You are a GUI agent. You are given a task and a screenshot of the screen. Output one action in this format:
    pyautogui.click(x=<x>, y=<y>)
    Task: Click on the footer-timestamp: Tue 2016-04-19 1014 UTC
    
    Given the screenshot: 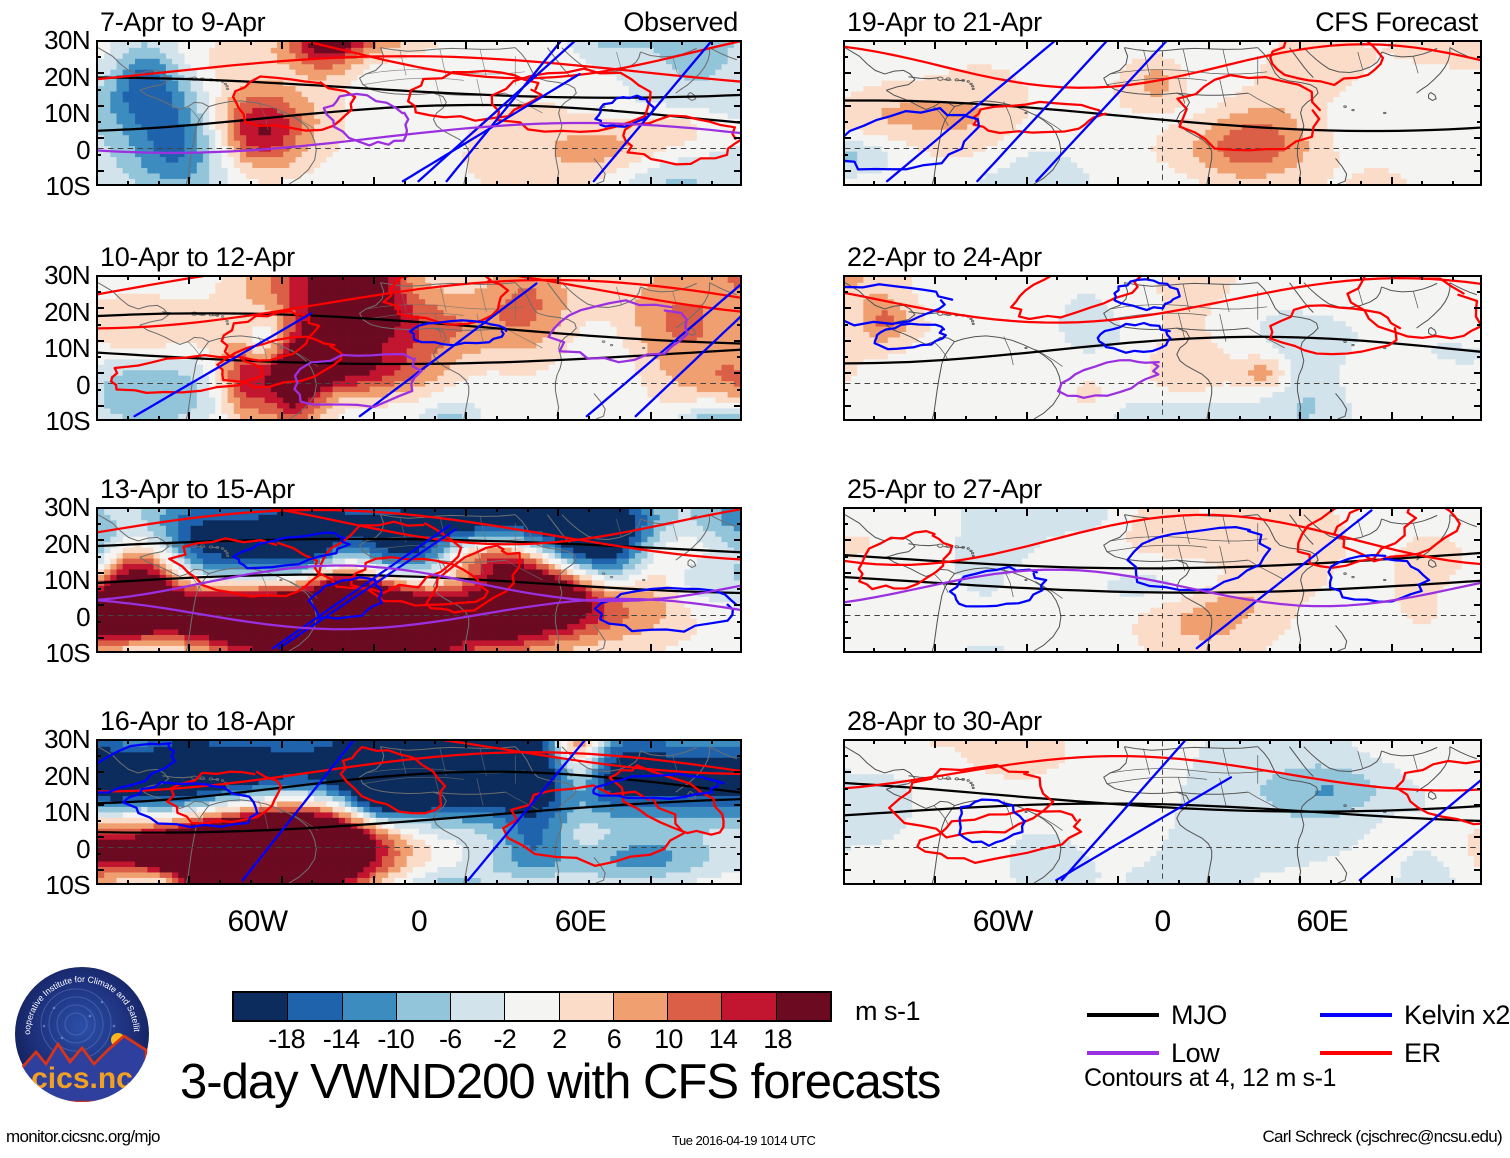 What is the action you would take?
    pyautogui.click(x=744, y=1140)
    